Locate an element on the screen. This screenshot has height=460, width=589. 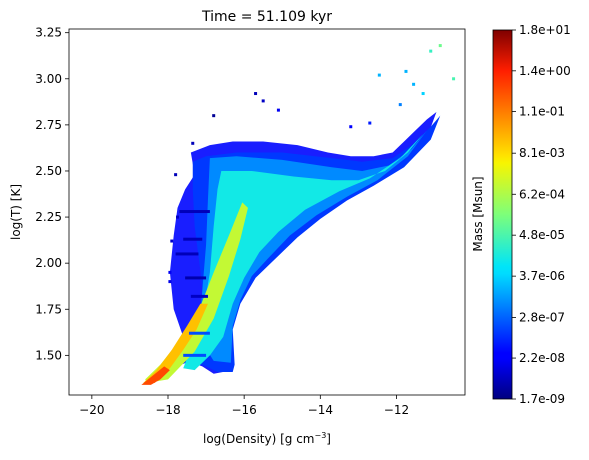
colorbar-tick-label: 4.8e-05 is located at coordinates (542, 235).